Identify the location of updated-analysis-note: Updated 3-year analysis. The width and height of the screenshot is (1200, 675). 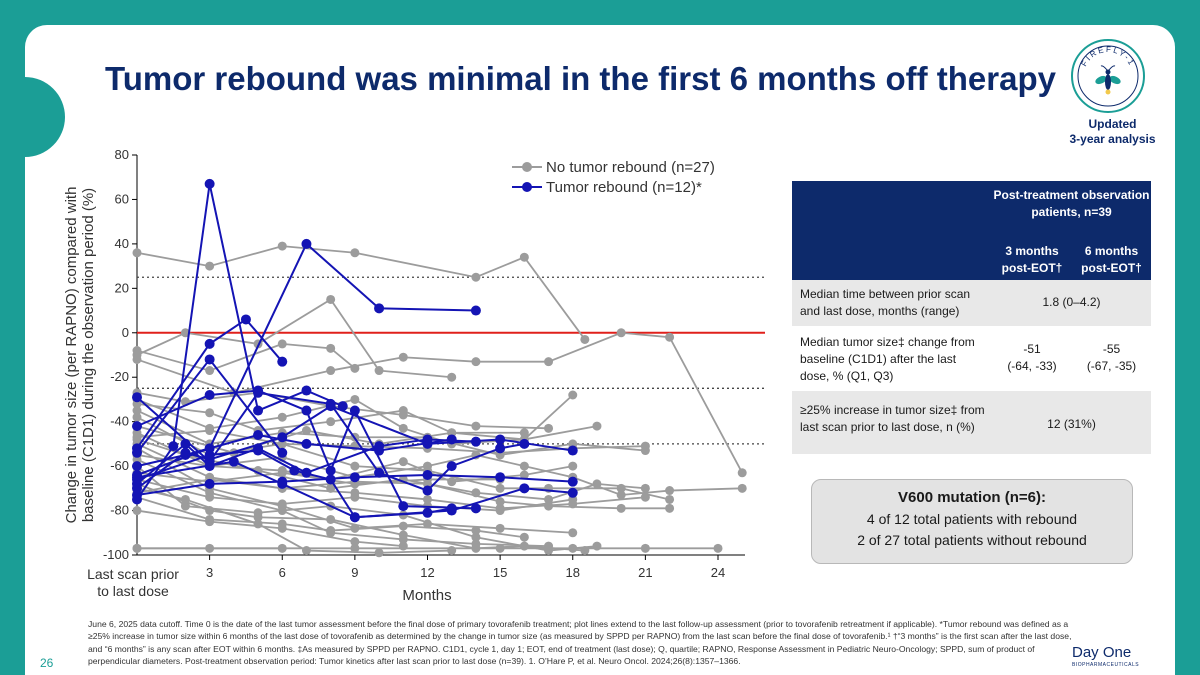
(1112, 132).